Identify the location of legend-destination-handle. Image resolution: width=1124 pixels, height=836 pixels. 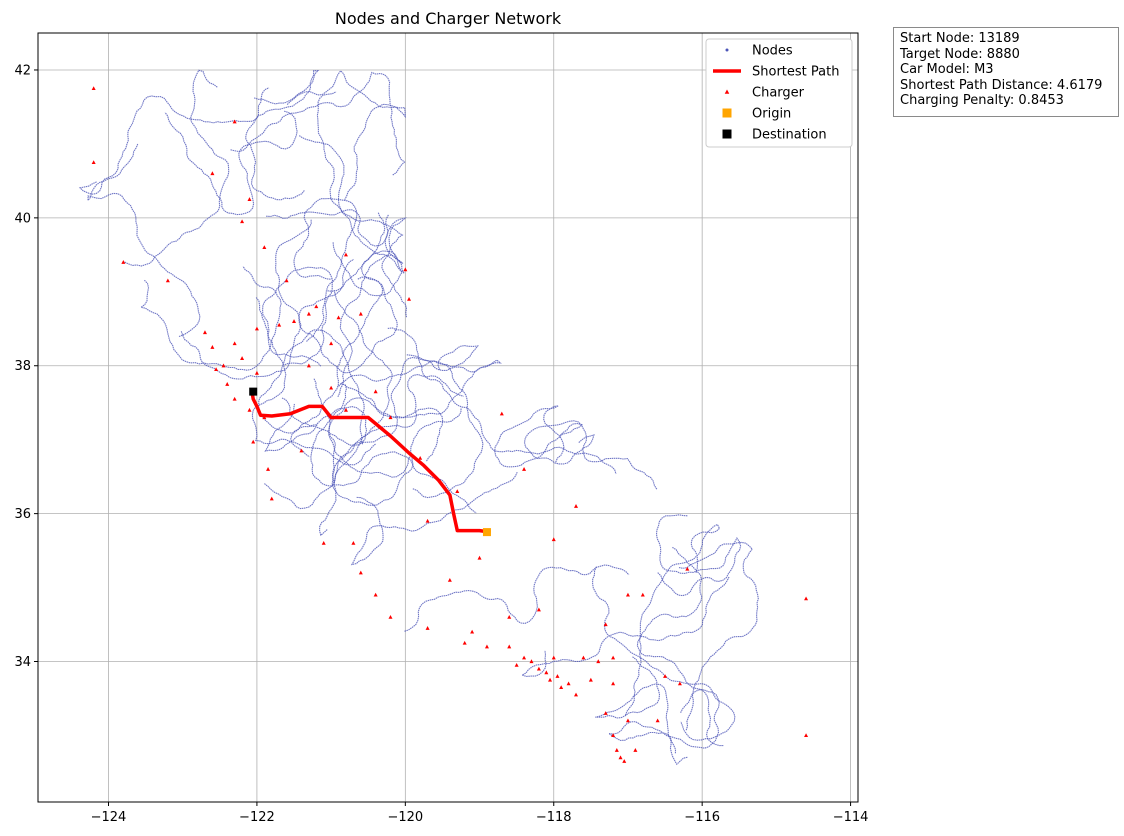
(727, 134).